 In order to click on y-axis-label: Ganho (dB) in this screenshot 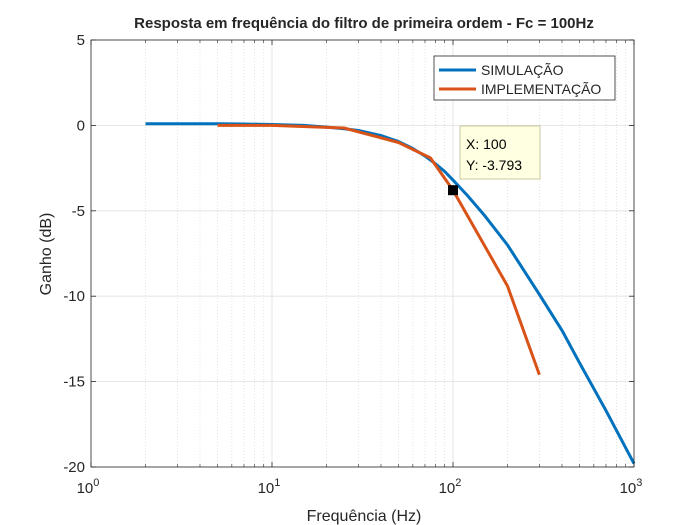, I will do `click(46, 254)`.